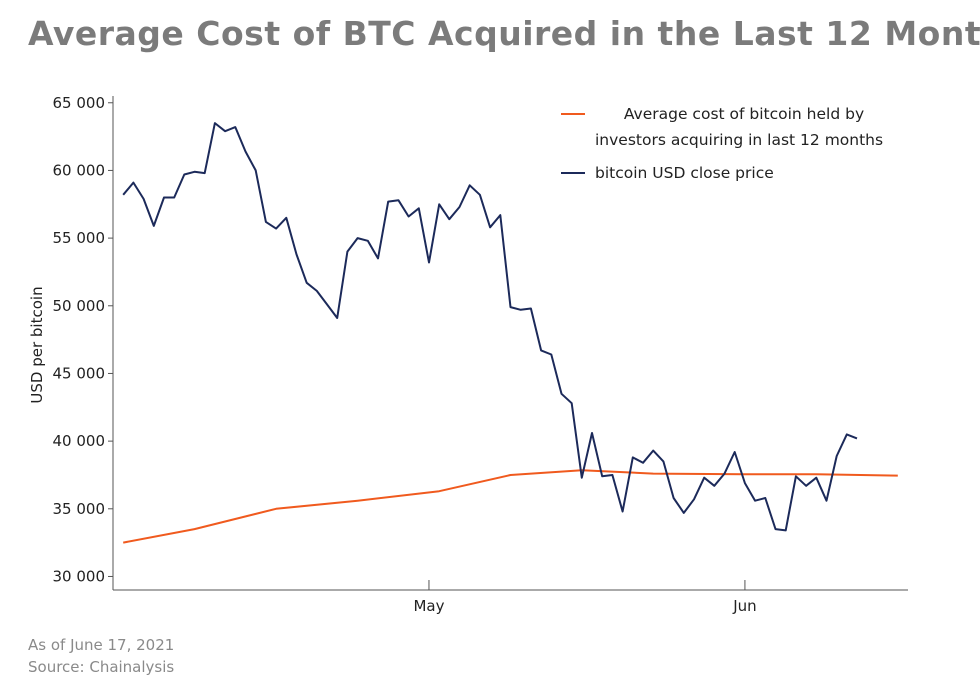  What do you see at coordinates (684, 173) in the screenshot?
I see `legend-label: bitcoin USD close price` at bounding box center [684, 173].